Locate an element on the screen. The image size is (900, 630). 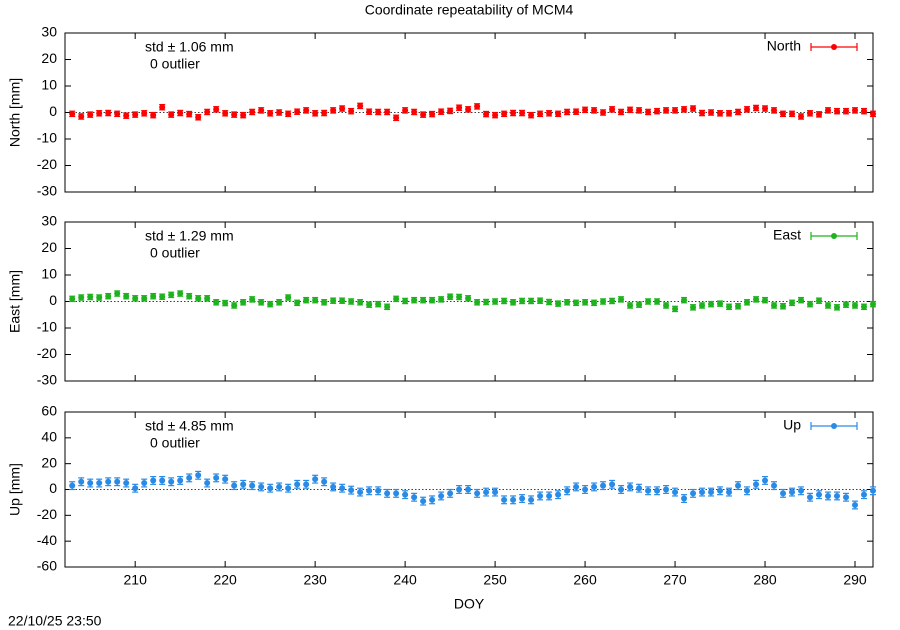
y-axis-label: North [mm] is located at coordinates (15, 112).